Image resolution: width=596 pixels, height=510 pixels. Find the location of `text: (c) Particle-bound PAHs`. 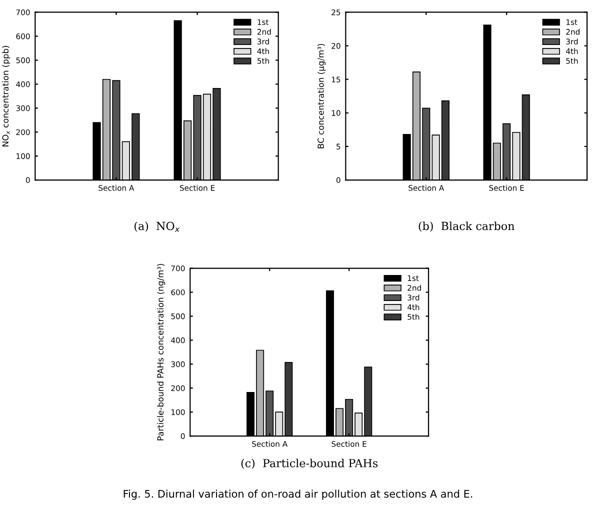

text: (c) Particle-bound PAHs is located at coordinates (309, 463).